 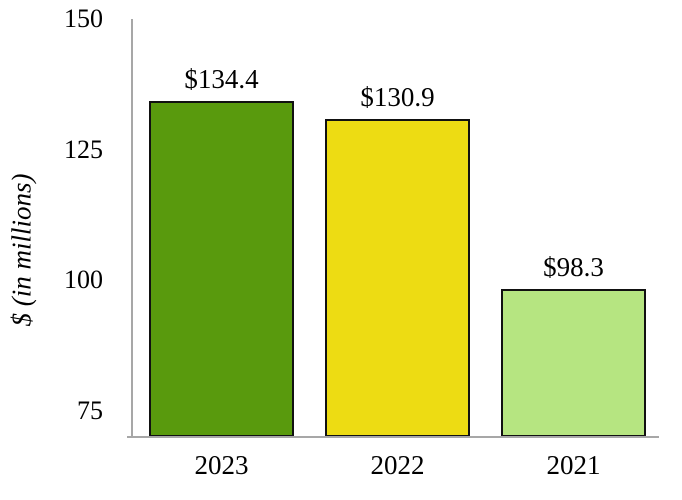 What do you see at coordinates (83, 19) in the screenshot?
I see `y-tick-label: 150` at bounding box center [83, 19].